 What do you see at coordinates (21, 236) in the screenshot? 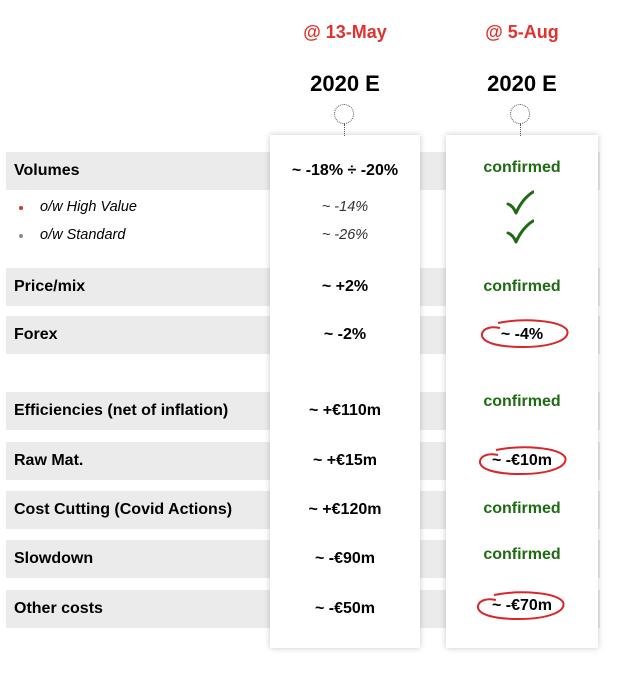
I see `bullet-gray-icon` at bounding box center [21, 236].